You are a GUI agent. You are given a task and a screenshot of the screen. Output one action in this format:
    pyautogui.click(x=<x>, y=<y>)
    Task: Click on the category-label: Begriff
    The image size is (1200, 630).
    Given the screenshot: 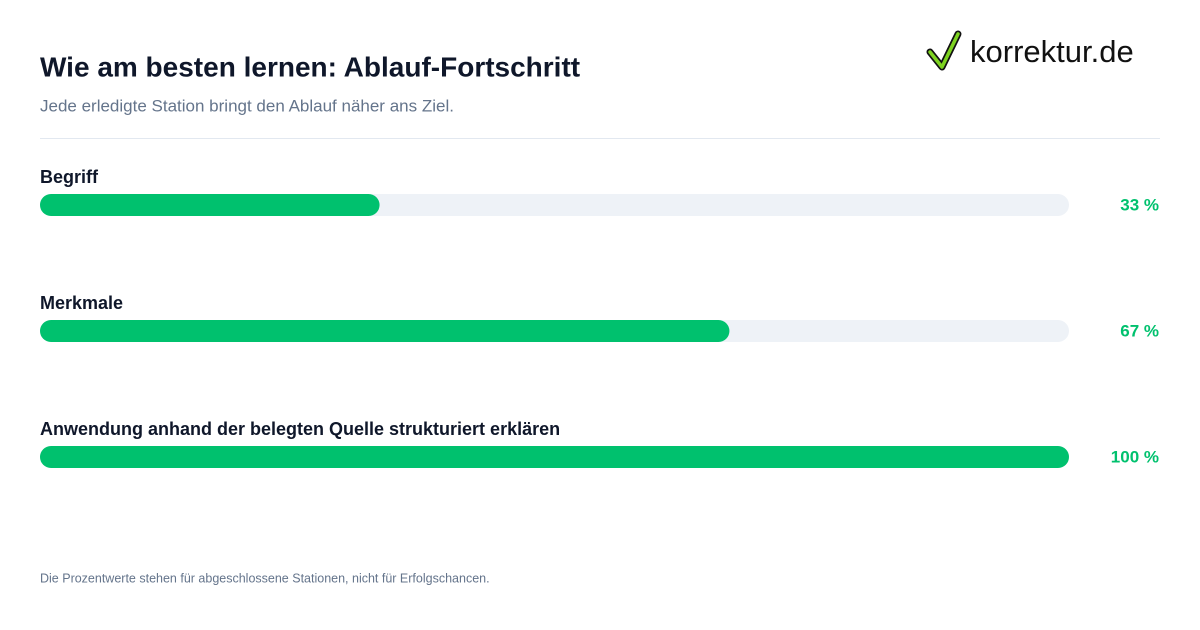 What is the action you would take?
    pyautogui.click(x=69, y=177)
    